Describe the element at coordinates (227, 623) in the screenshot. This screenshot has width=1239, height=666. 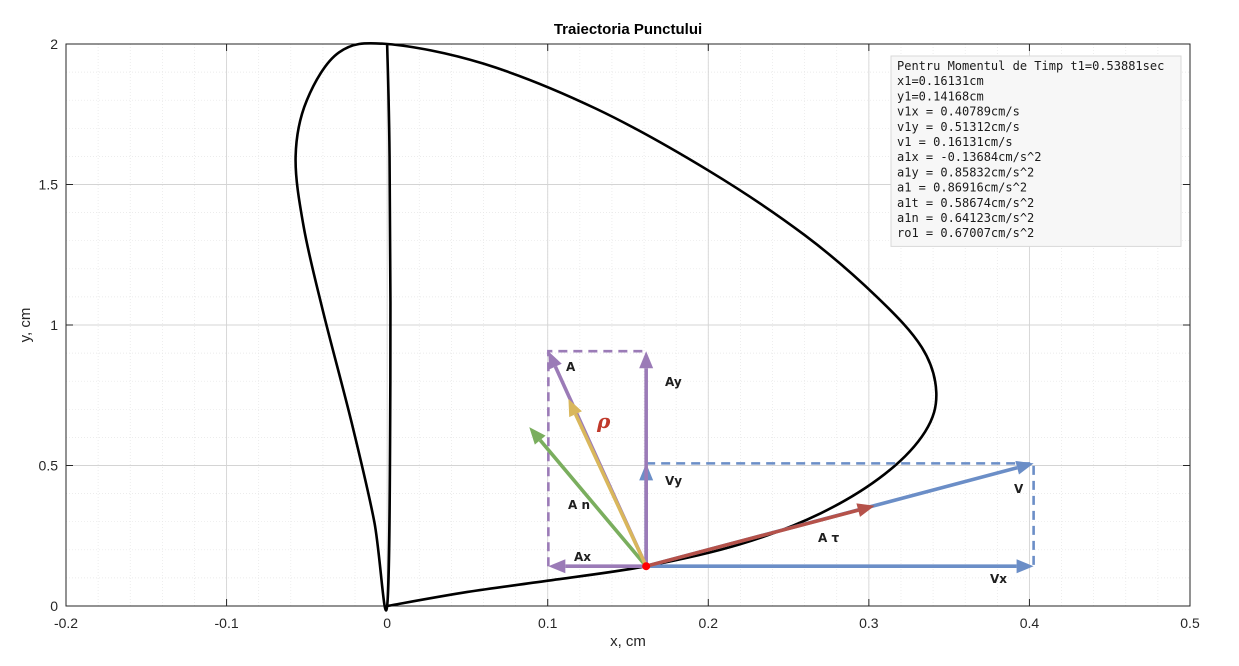
I see `x-tick-label: -0.1` at that location.